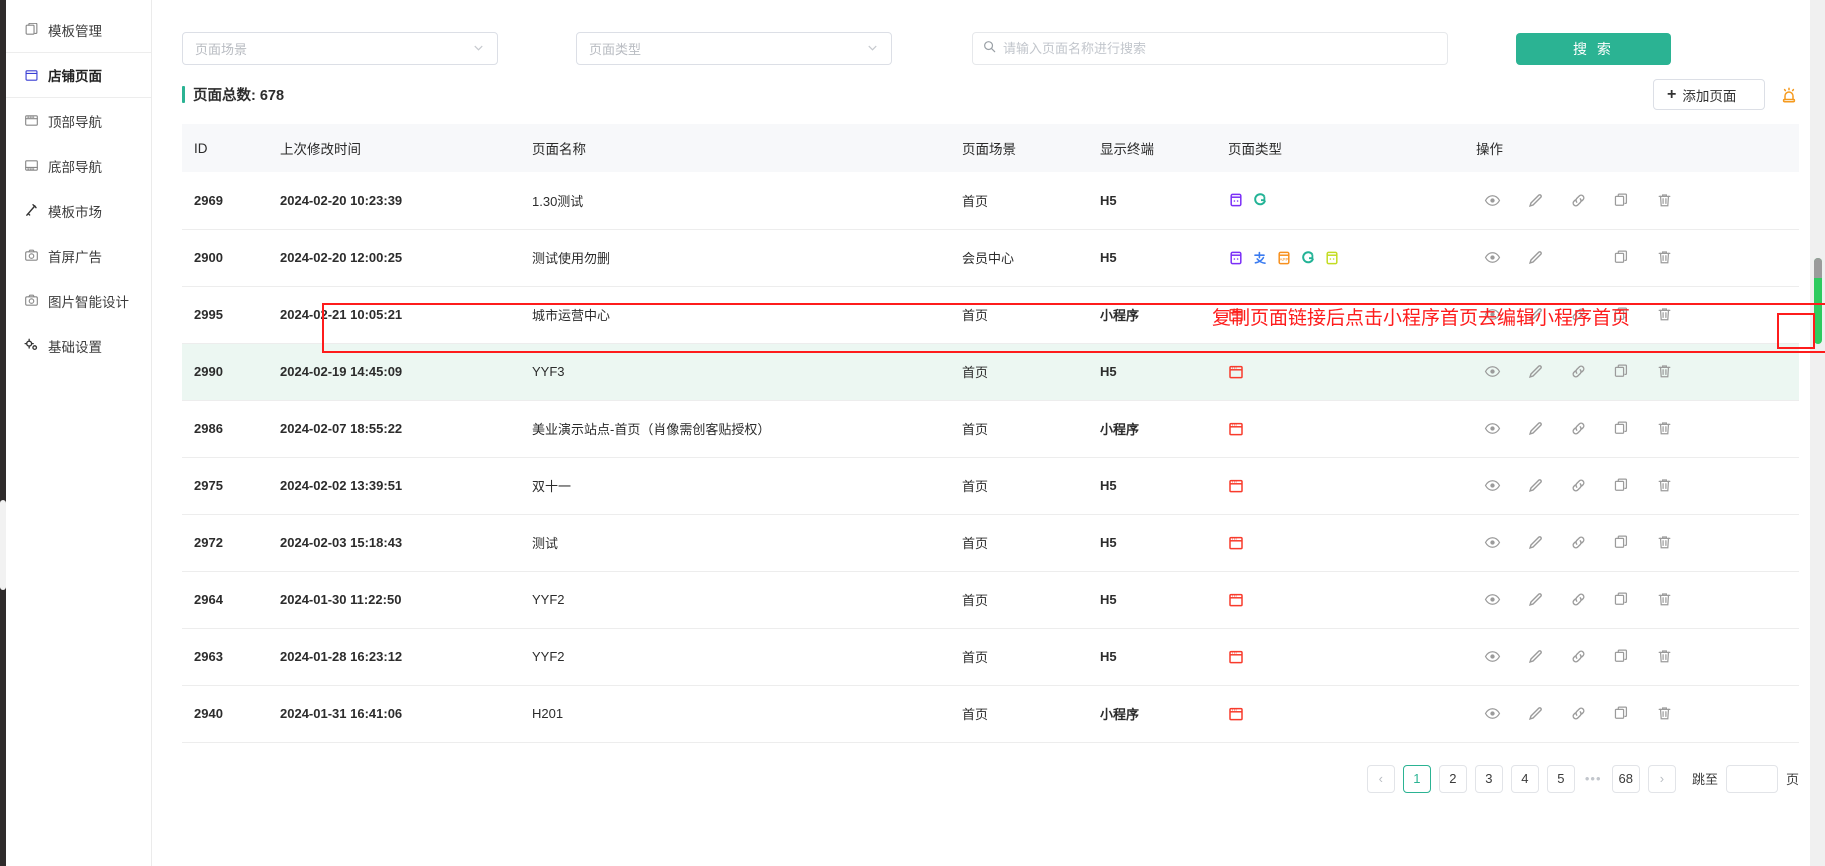  What do you see at coordinates (1332, 258) in the screenshot?
I see `yellow-app` at bounding box center [1332, 258].